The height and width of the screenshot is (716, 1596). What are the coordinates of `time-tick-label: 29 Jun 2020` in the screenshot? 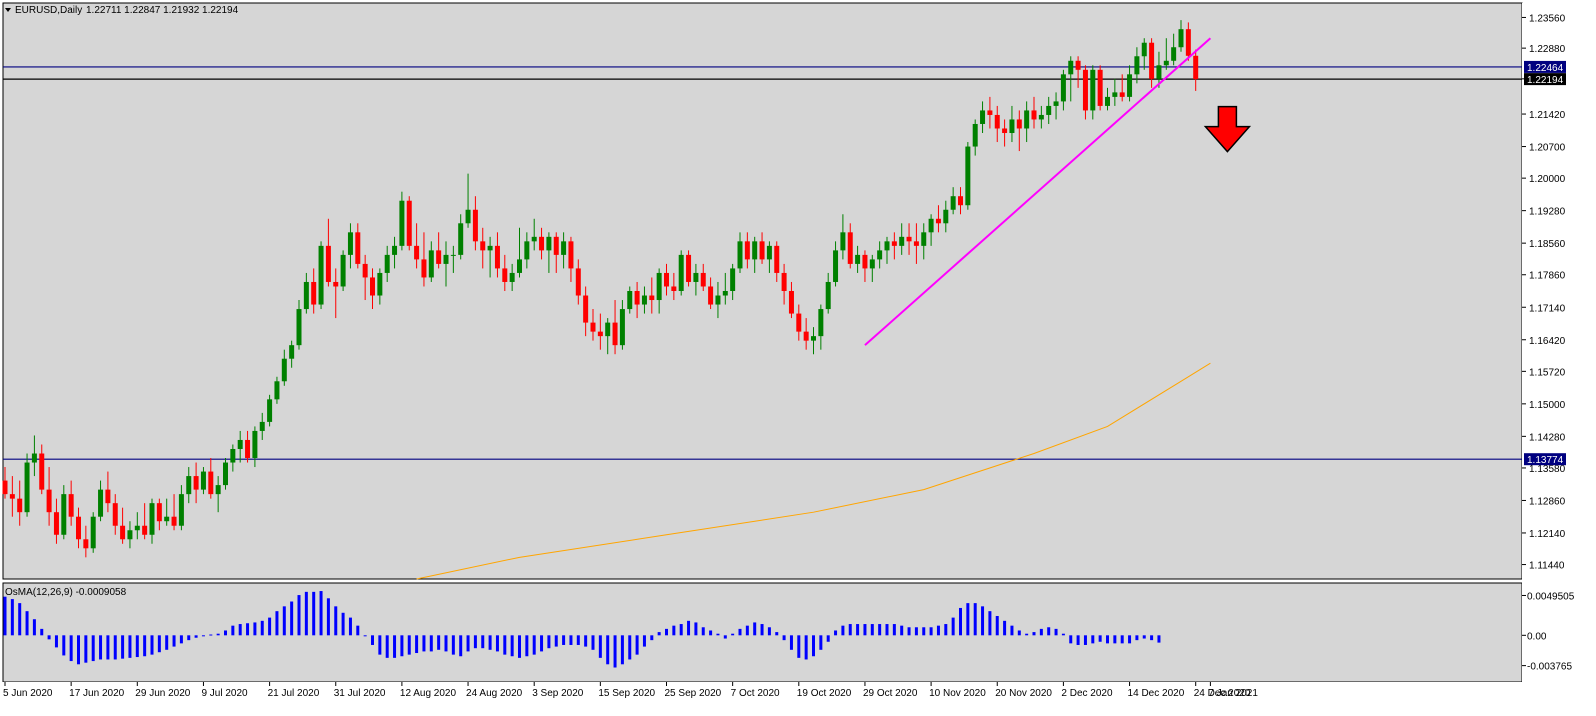 It's located at (162, 693).